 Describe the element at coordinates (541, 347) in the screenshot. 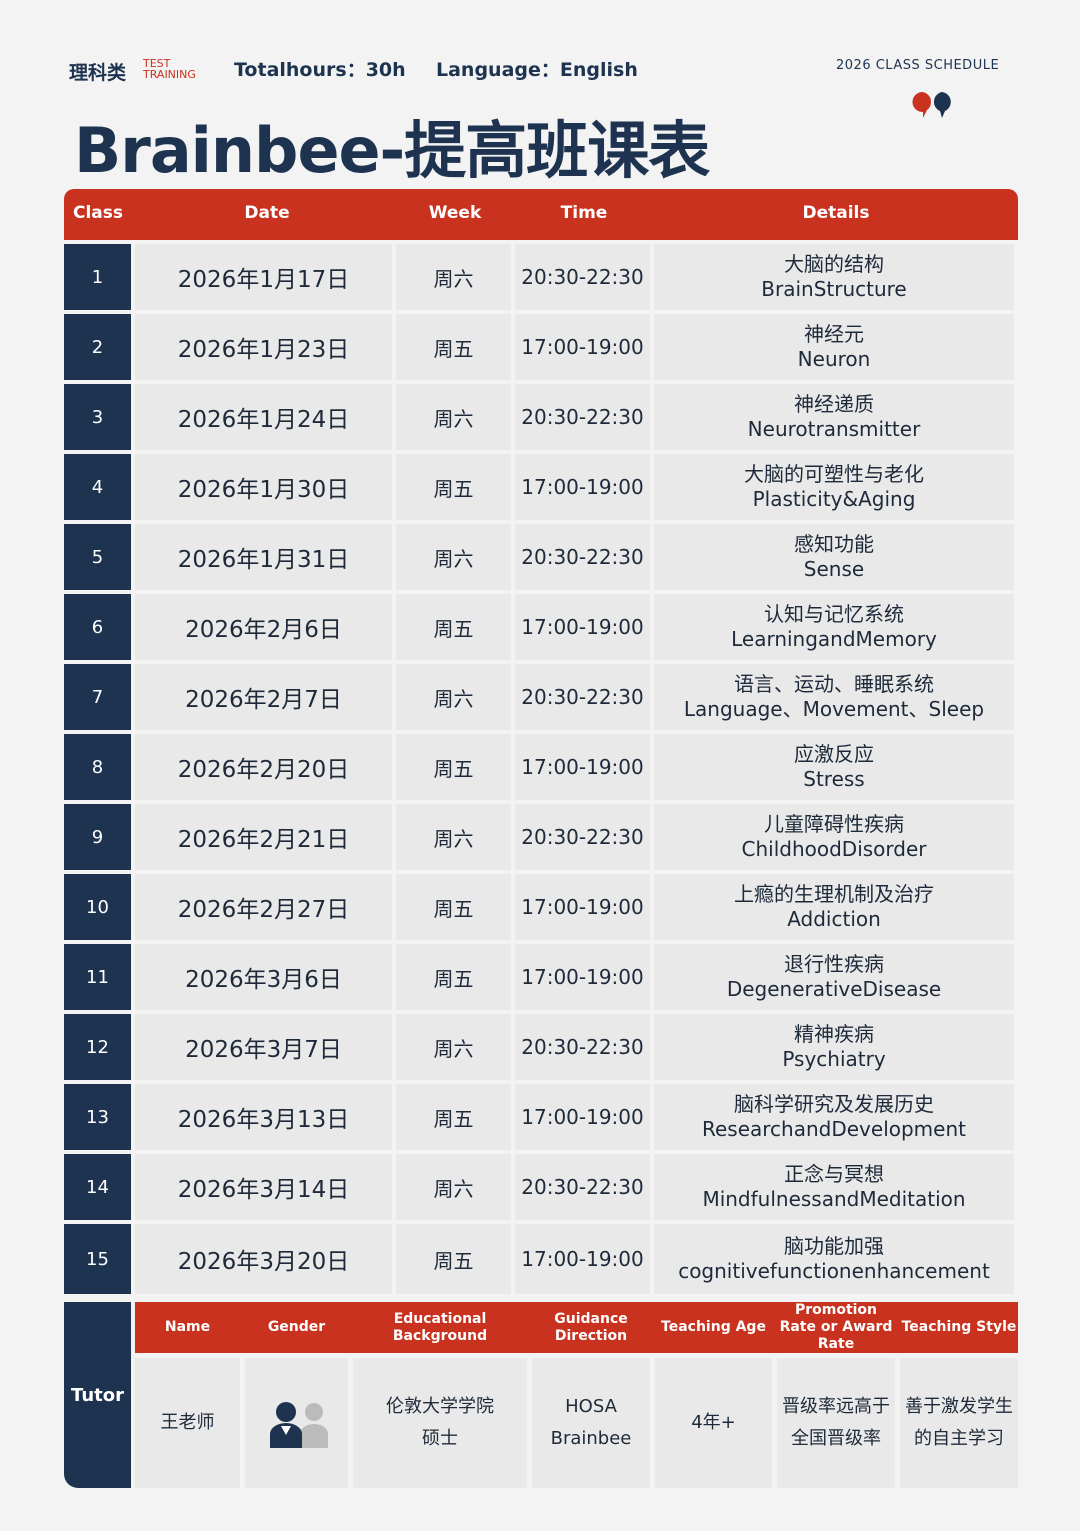

I see `table-row: 2 2026年1月23日 周五 17:00-19:00 神经元 Neuron` at that location.